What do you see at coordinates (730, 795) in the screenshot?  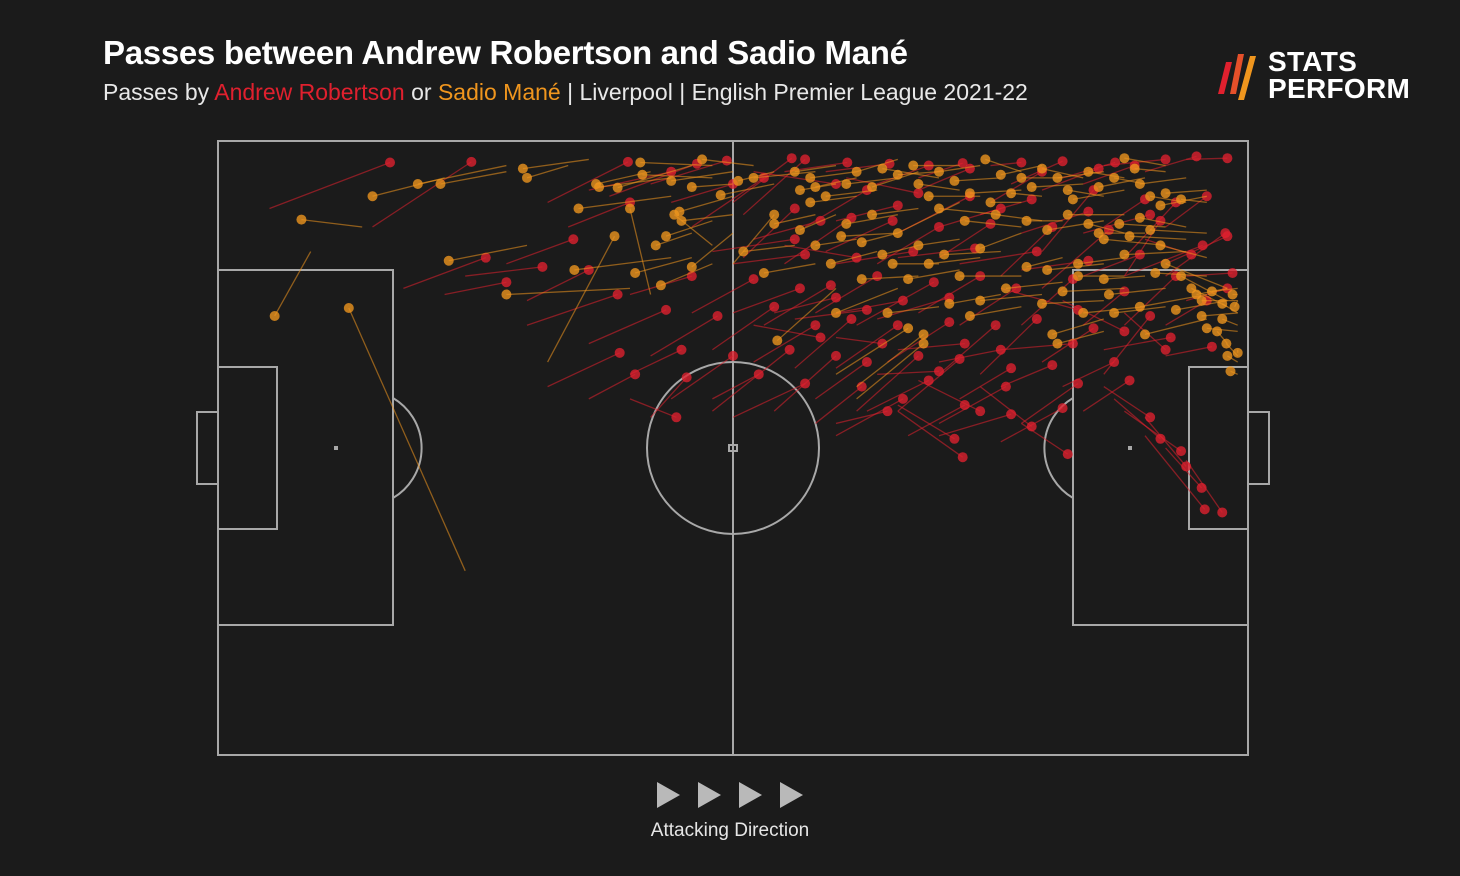 I see `direction-arrows` at bounding box center [730, 795].